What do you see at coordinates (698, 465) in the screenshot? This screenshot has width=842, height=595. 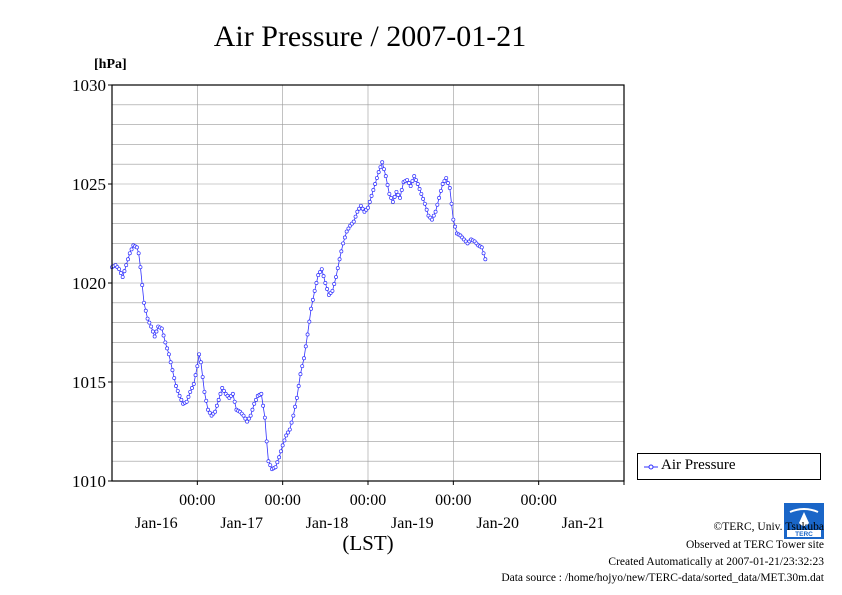 I see `legend-label: Air Pressure` at bounding box center [698, 465].